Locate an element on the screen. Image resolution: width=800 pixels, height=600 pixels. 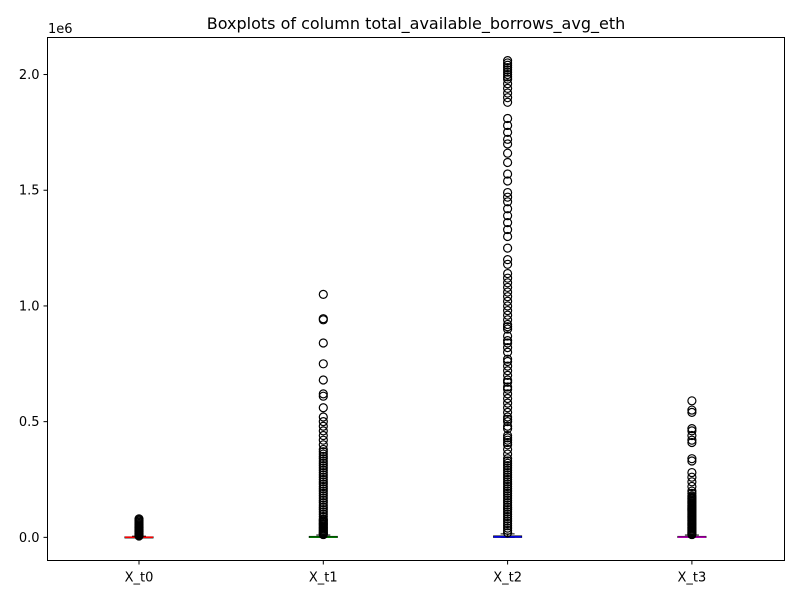
x-tick-label: X_t0 is located at coordinates (139, 578).